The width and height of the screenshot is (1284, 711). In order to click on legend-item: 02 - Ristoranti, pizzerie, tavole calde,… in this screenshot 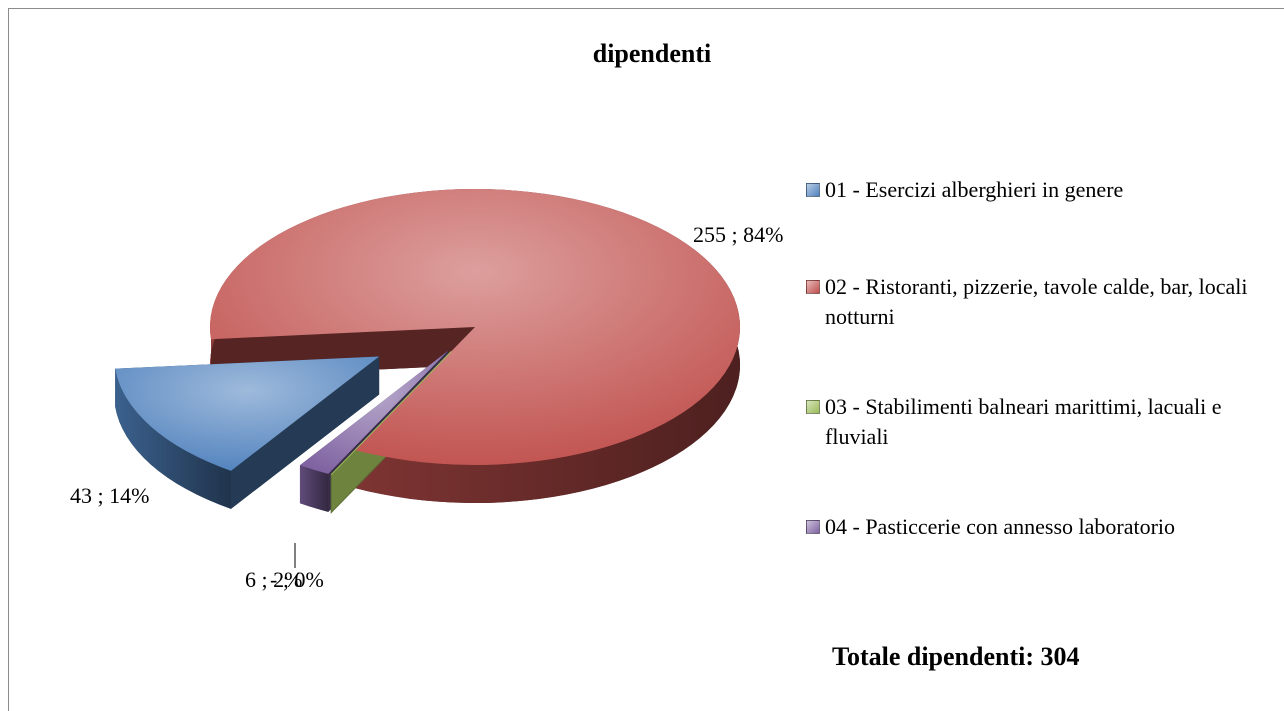, I will do `click(1038, 302)`.